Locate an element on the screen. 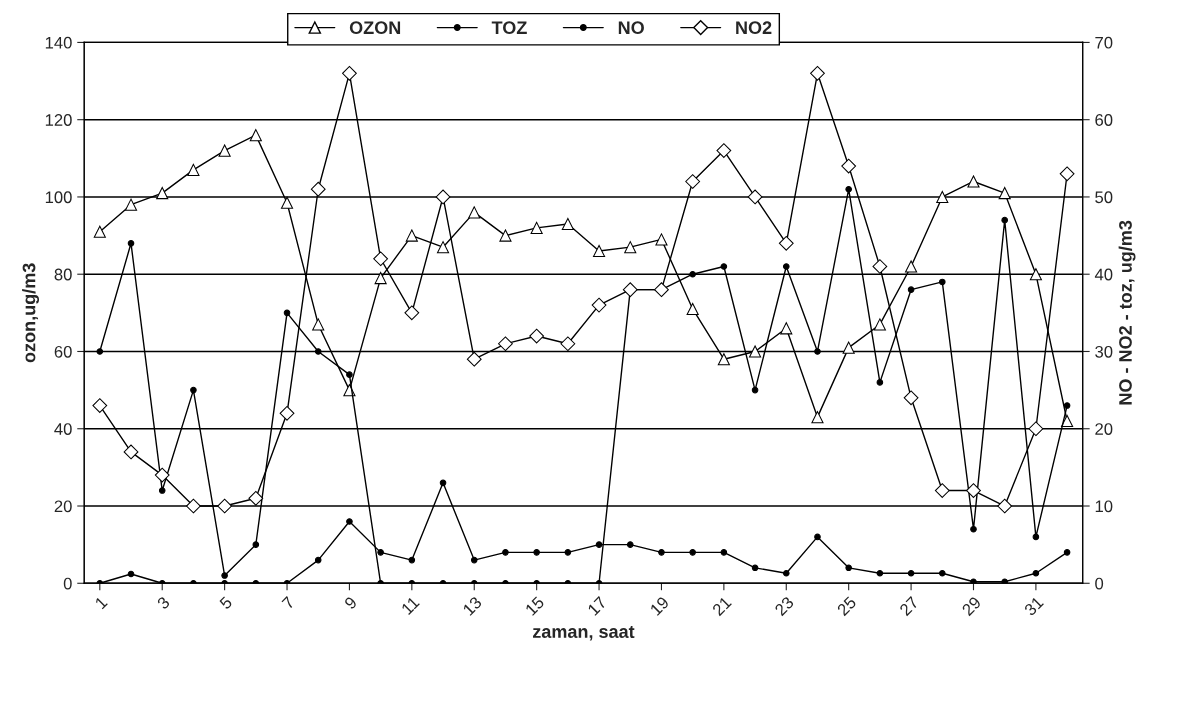  x-tick-label: 19 is located at coordinates (659, 605).